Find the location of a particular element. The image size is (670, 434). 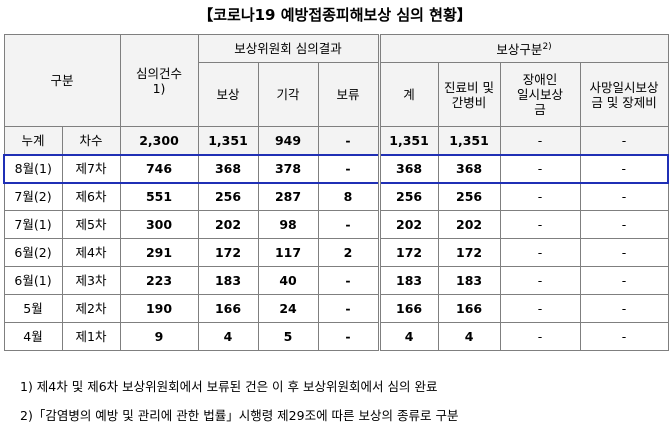

table-row: 5월 제2차 190 166 24-166 166- - is located at coordinates (336, 308).